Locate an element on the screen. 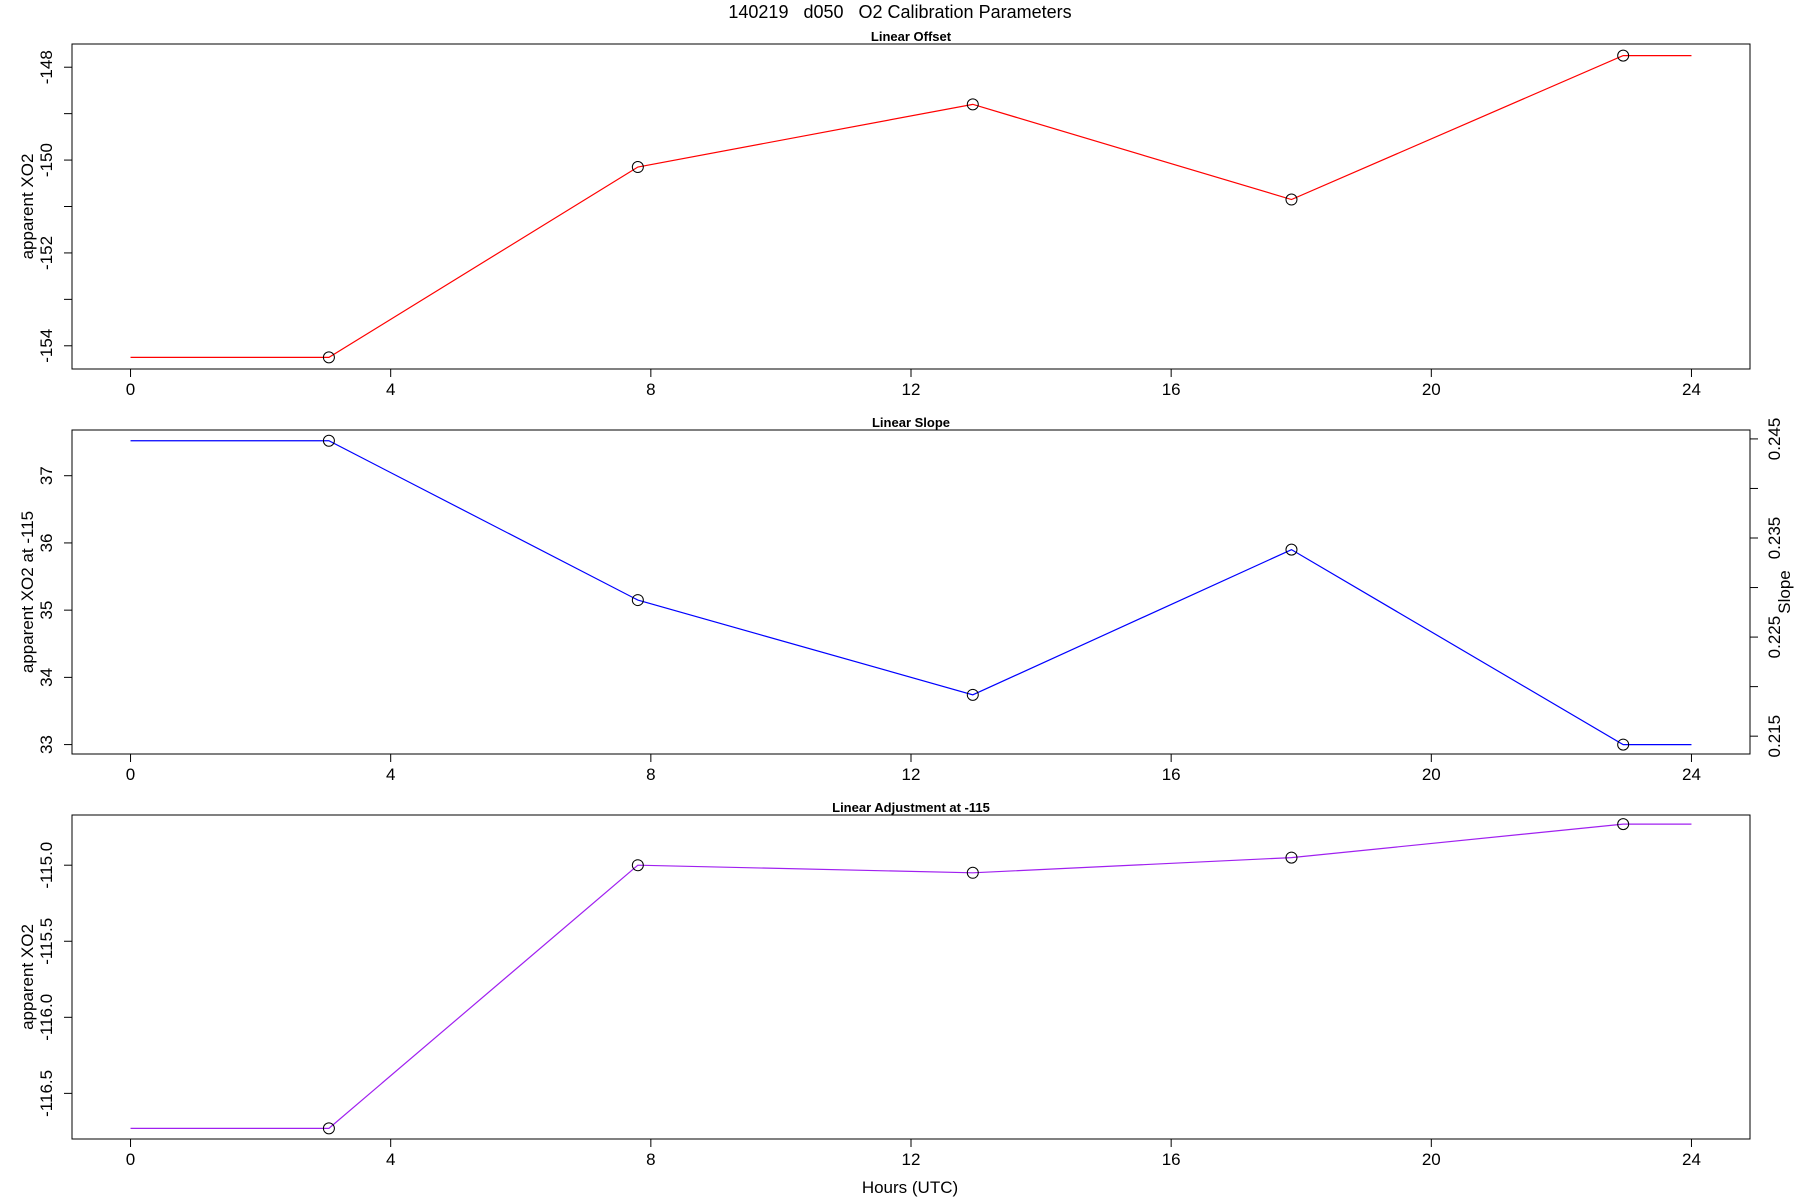 The image size is (1800, 1200). y-tick-label: 33 is located at coordinates (46, 744).